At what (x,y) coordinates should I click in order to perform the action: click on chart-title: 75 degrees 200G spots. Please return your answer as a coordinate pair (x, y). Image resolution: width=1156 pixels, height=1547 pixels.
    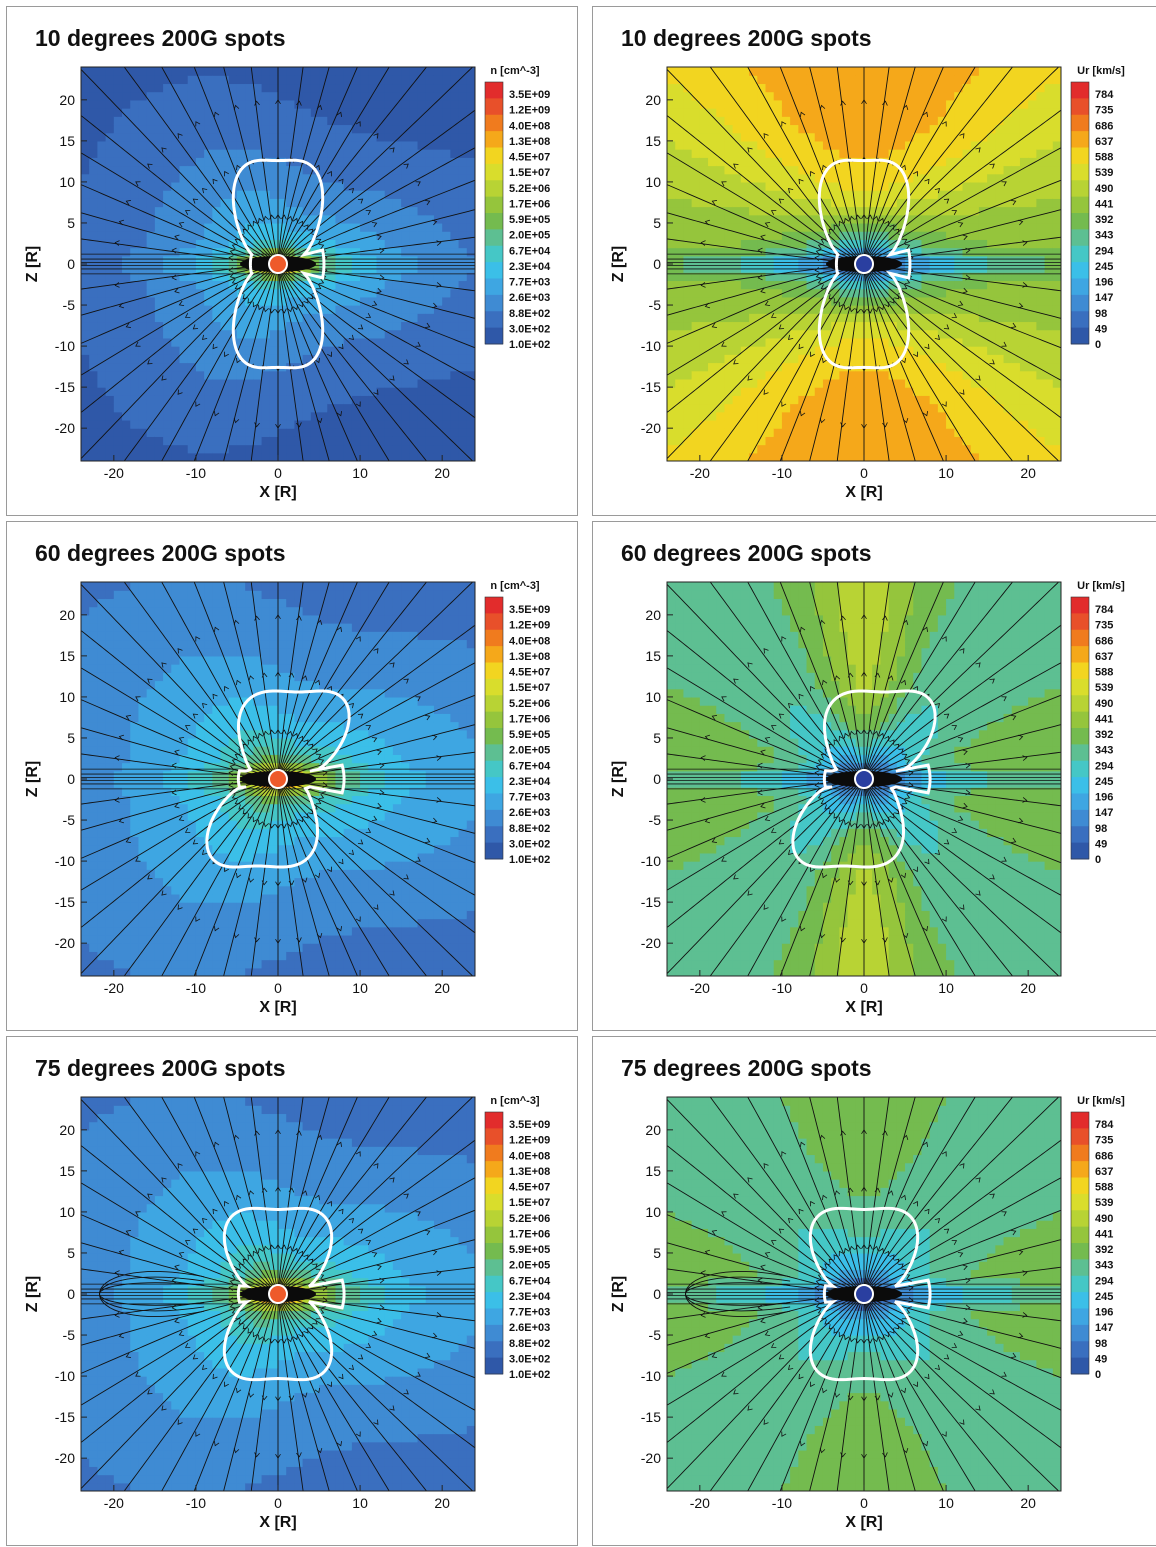
    Looking at the image, I should click on (160, 1068).